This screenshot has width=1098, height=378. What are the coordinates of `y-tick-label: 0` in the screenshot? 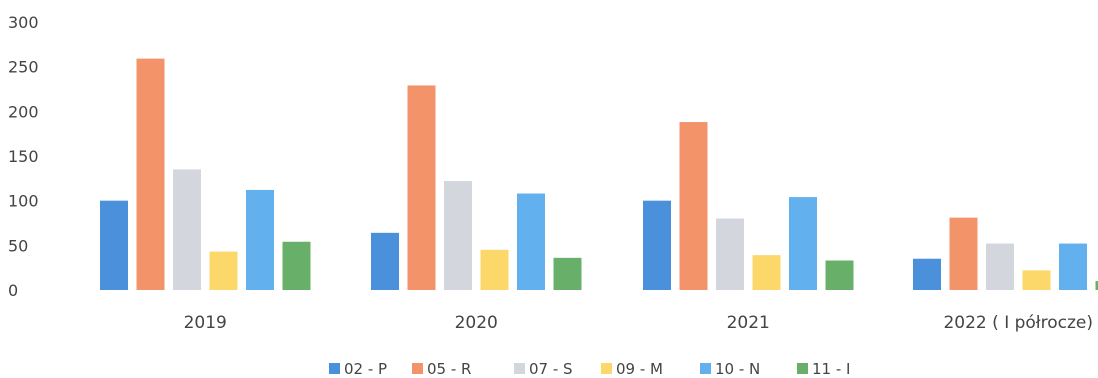 It's located at (13, 290).